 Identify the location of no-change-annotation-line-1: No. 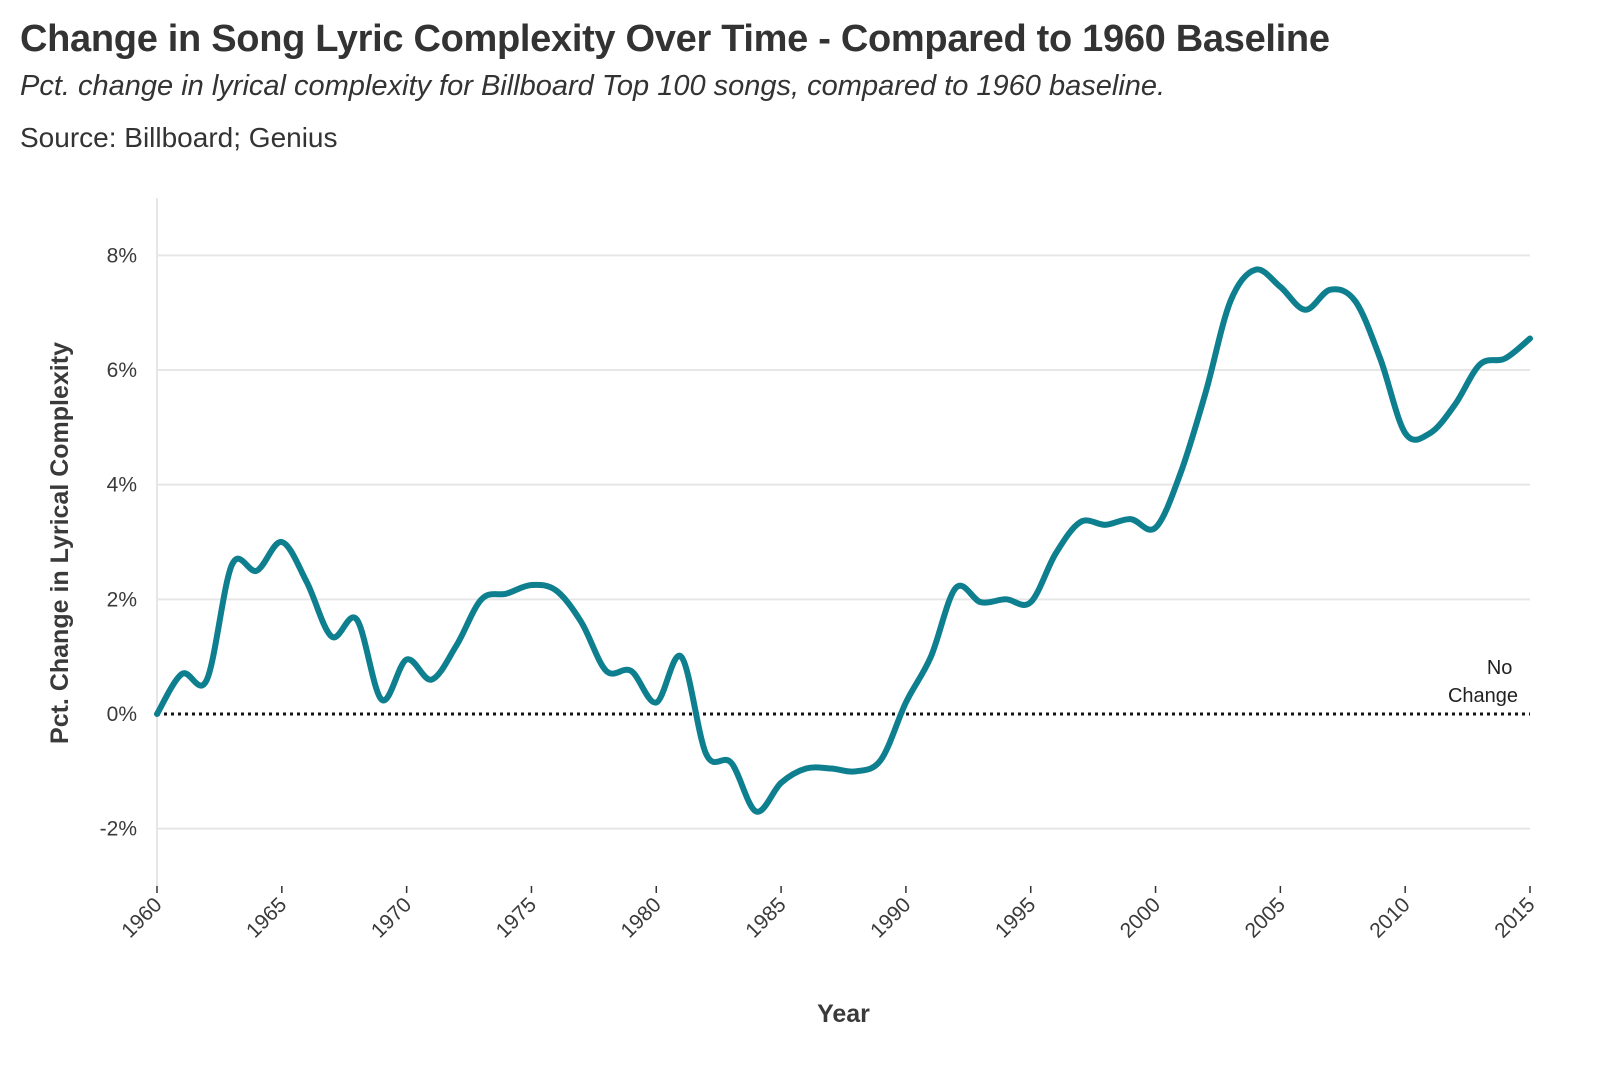
(1500, 668).